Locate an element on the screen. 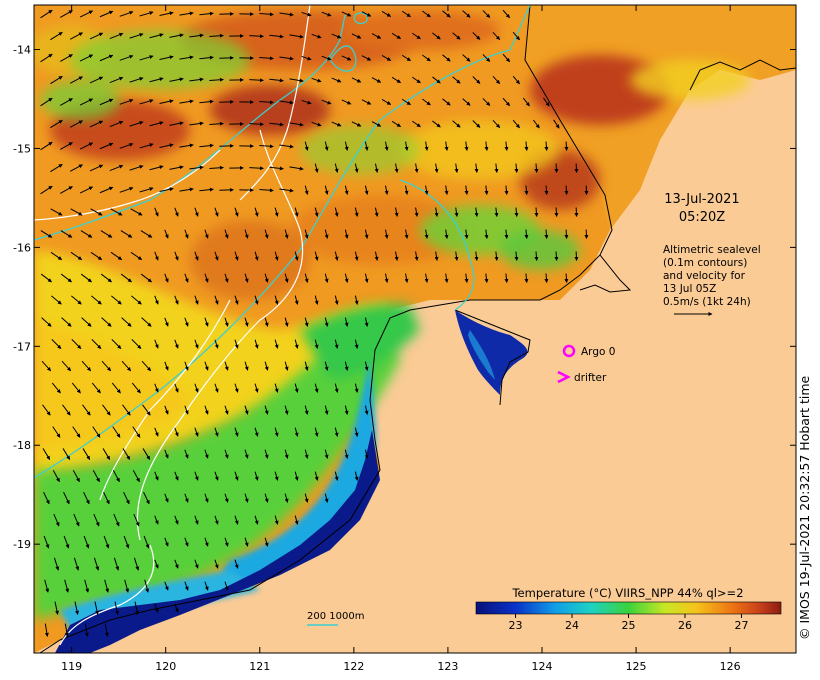 The width and height of the screenshot is (820, 680). altimetry-line-3: and velocity for is located at coordinates (704, 276).